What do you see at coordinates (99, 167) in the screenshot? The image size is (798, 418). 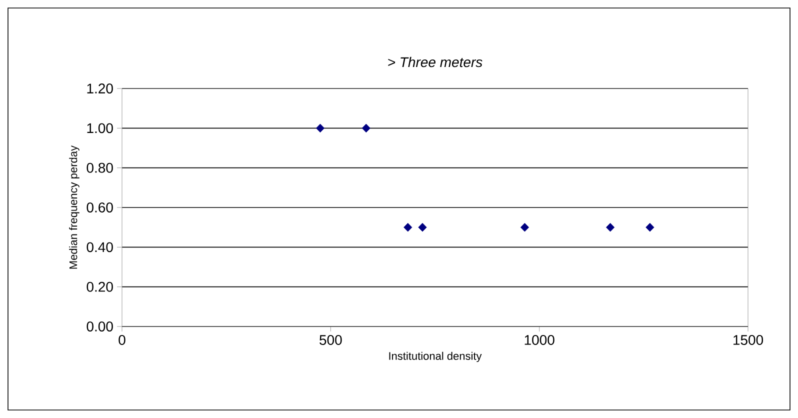 I see `y-tick-label: 0.80` at bounding box center [99, 167].